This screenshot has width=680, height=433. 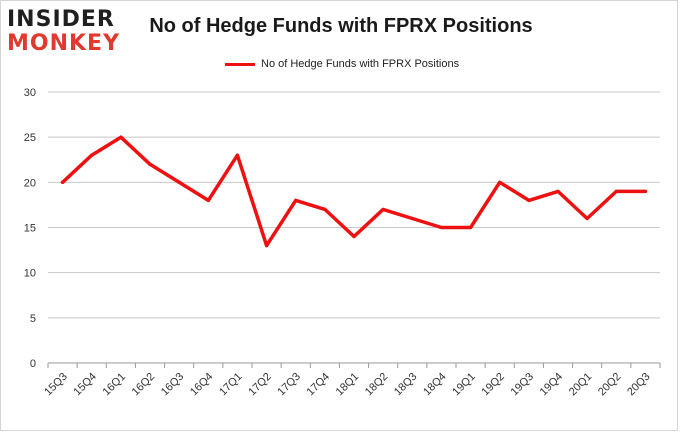 I want to click on x-tick-label: 19Q2, so click(x=493, y=385).